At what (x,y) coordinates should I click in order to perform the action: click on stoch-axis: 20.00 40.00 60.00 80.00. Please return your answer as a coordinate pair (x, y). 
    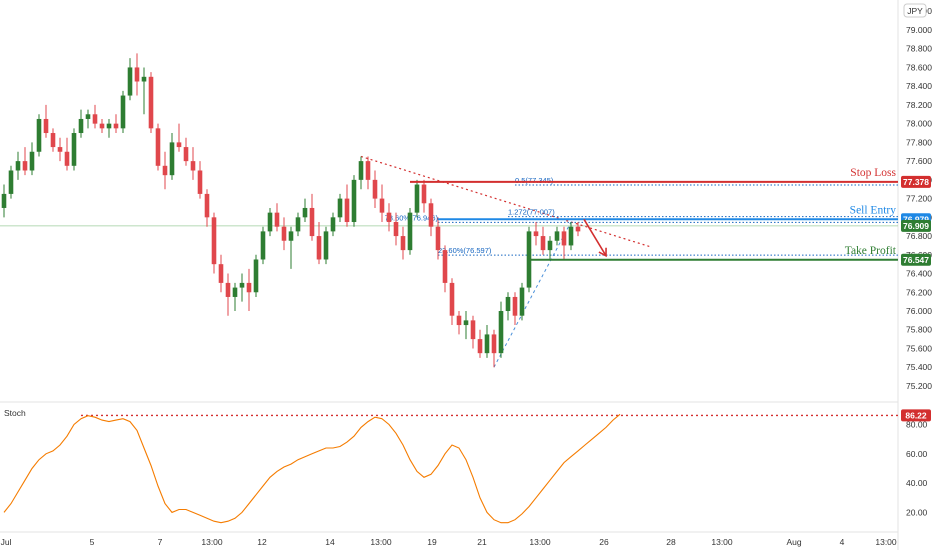
    Looking at the image, I should click on (917, 469).